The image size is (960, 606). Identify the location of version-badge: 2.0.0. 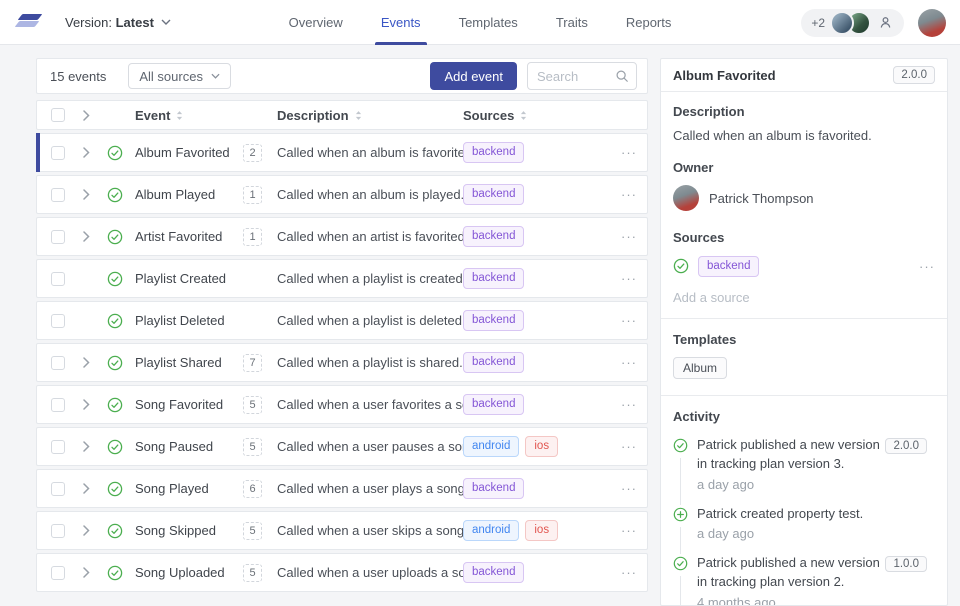
(914, 75).